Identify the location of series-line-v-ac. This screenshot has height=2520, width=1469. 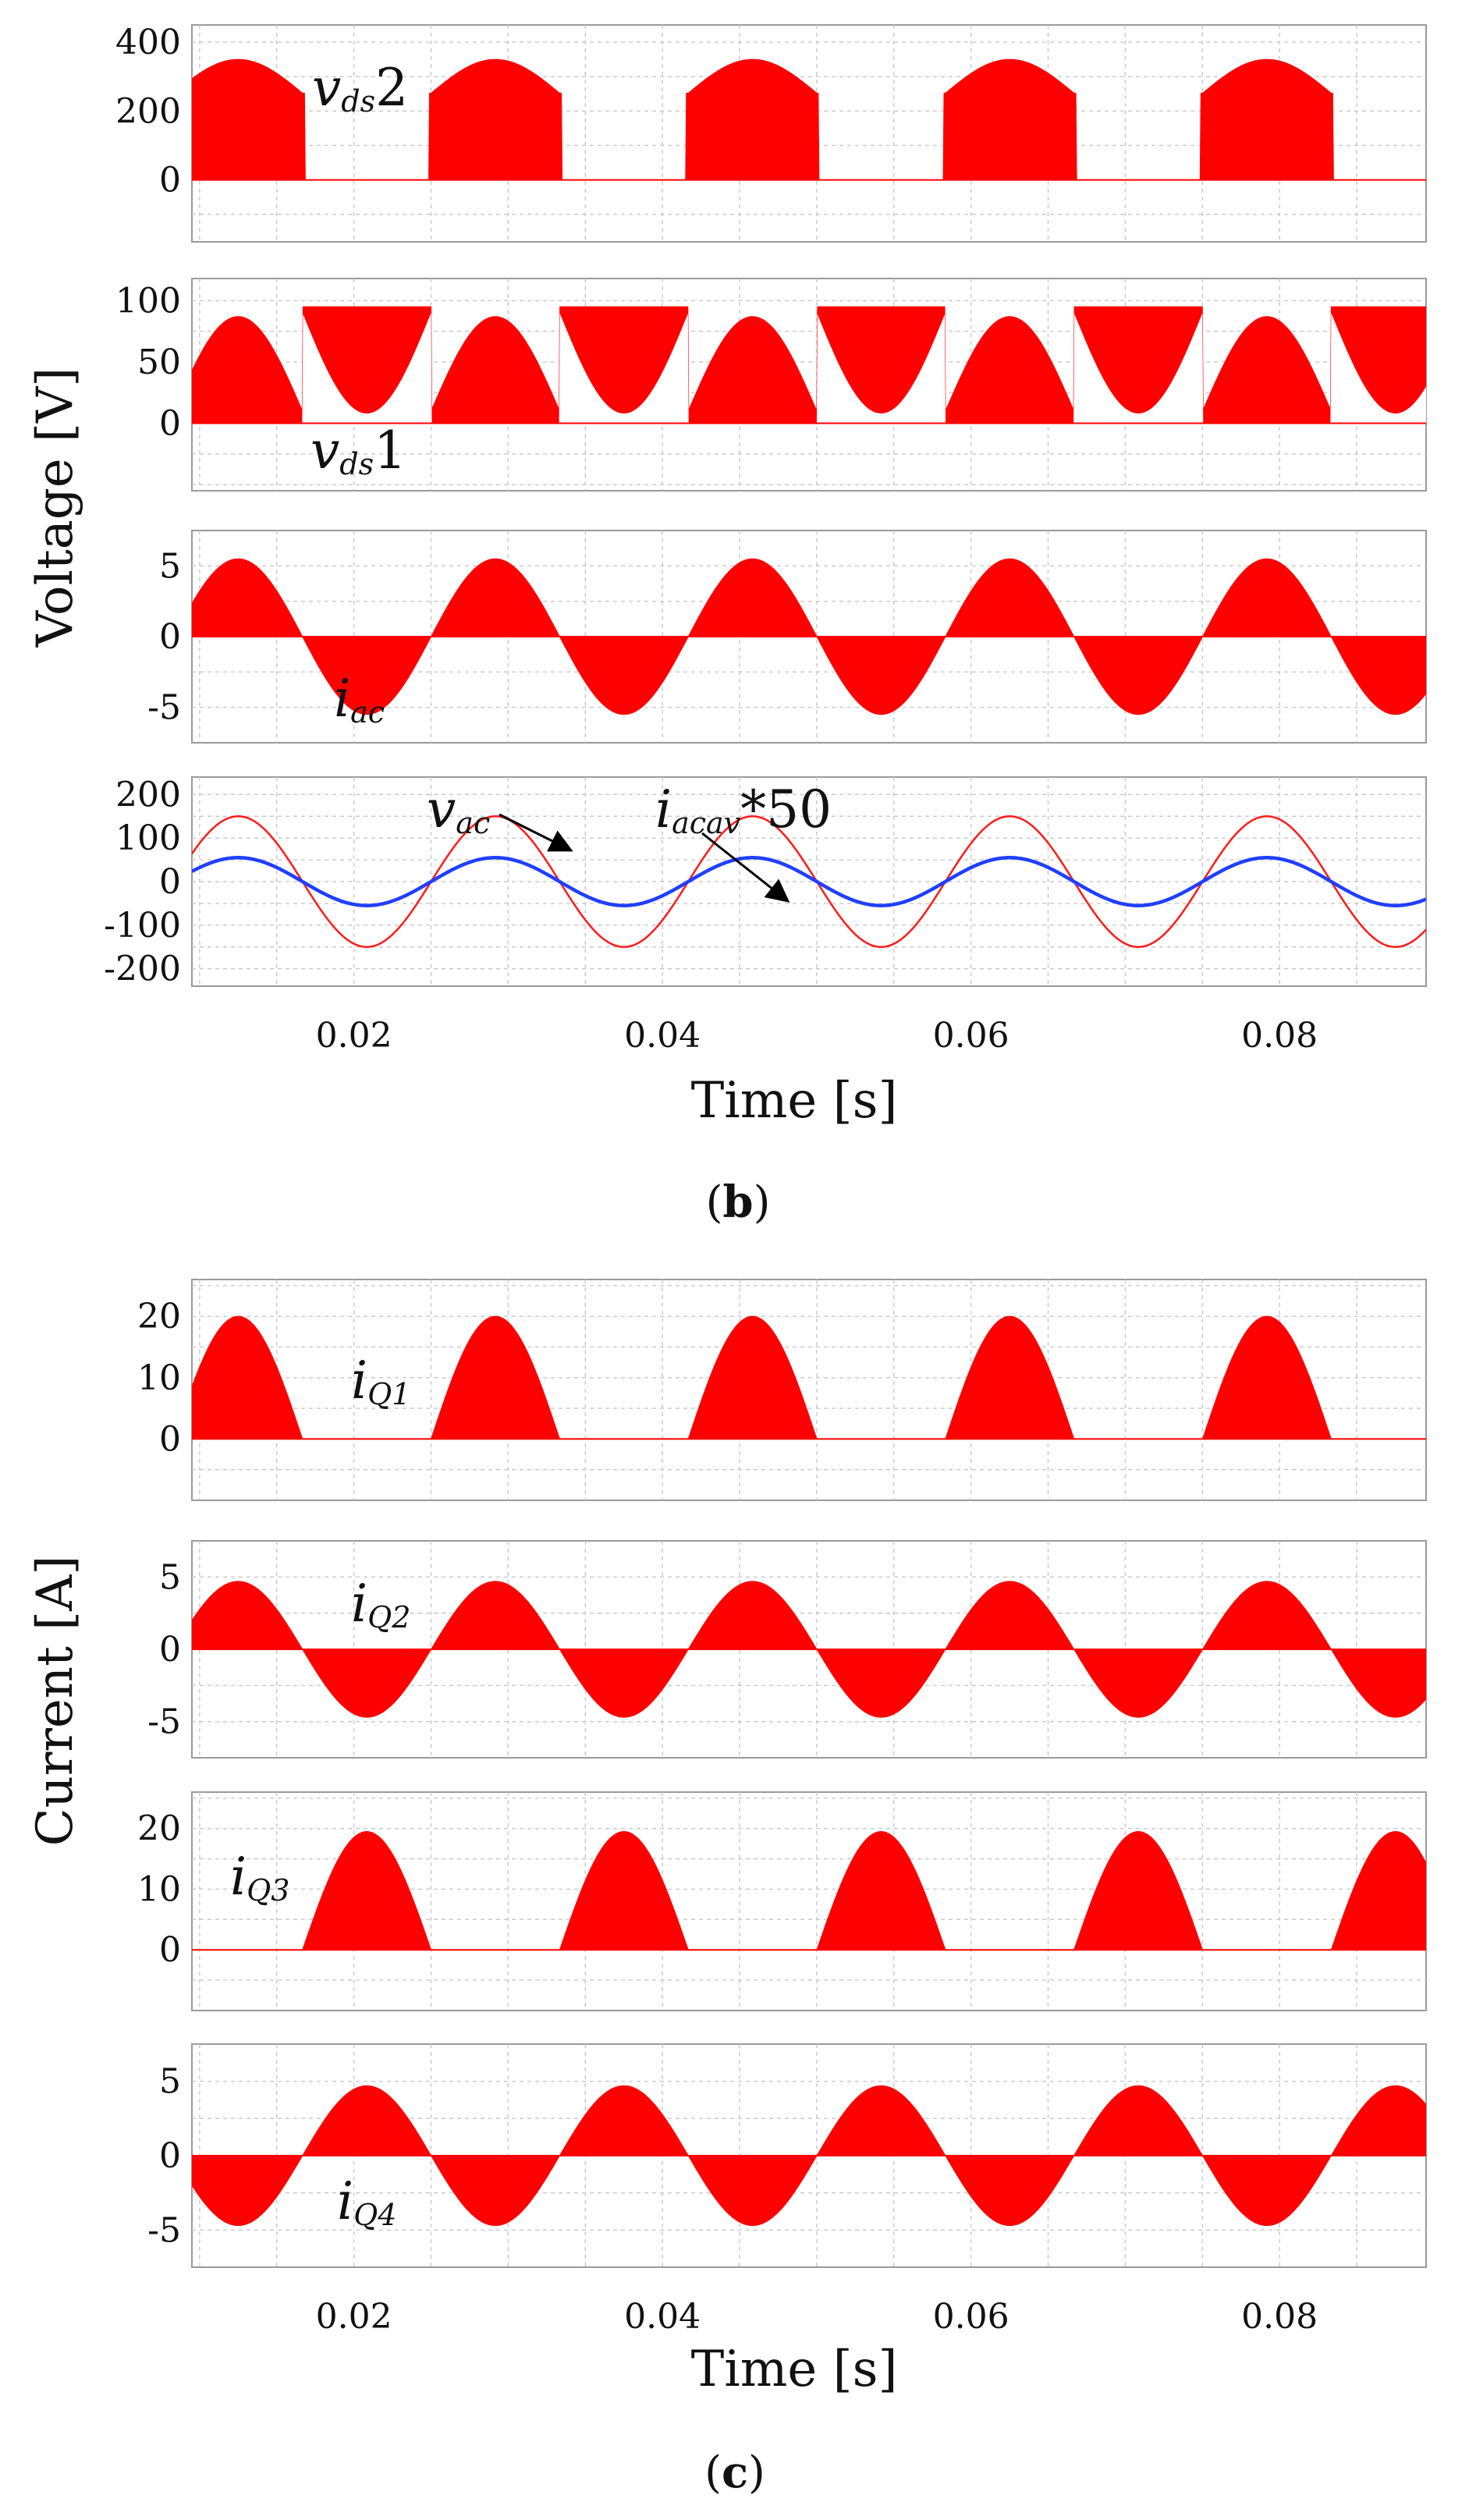
(809, 882).